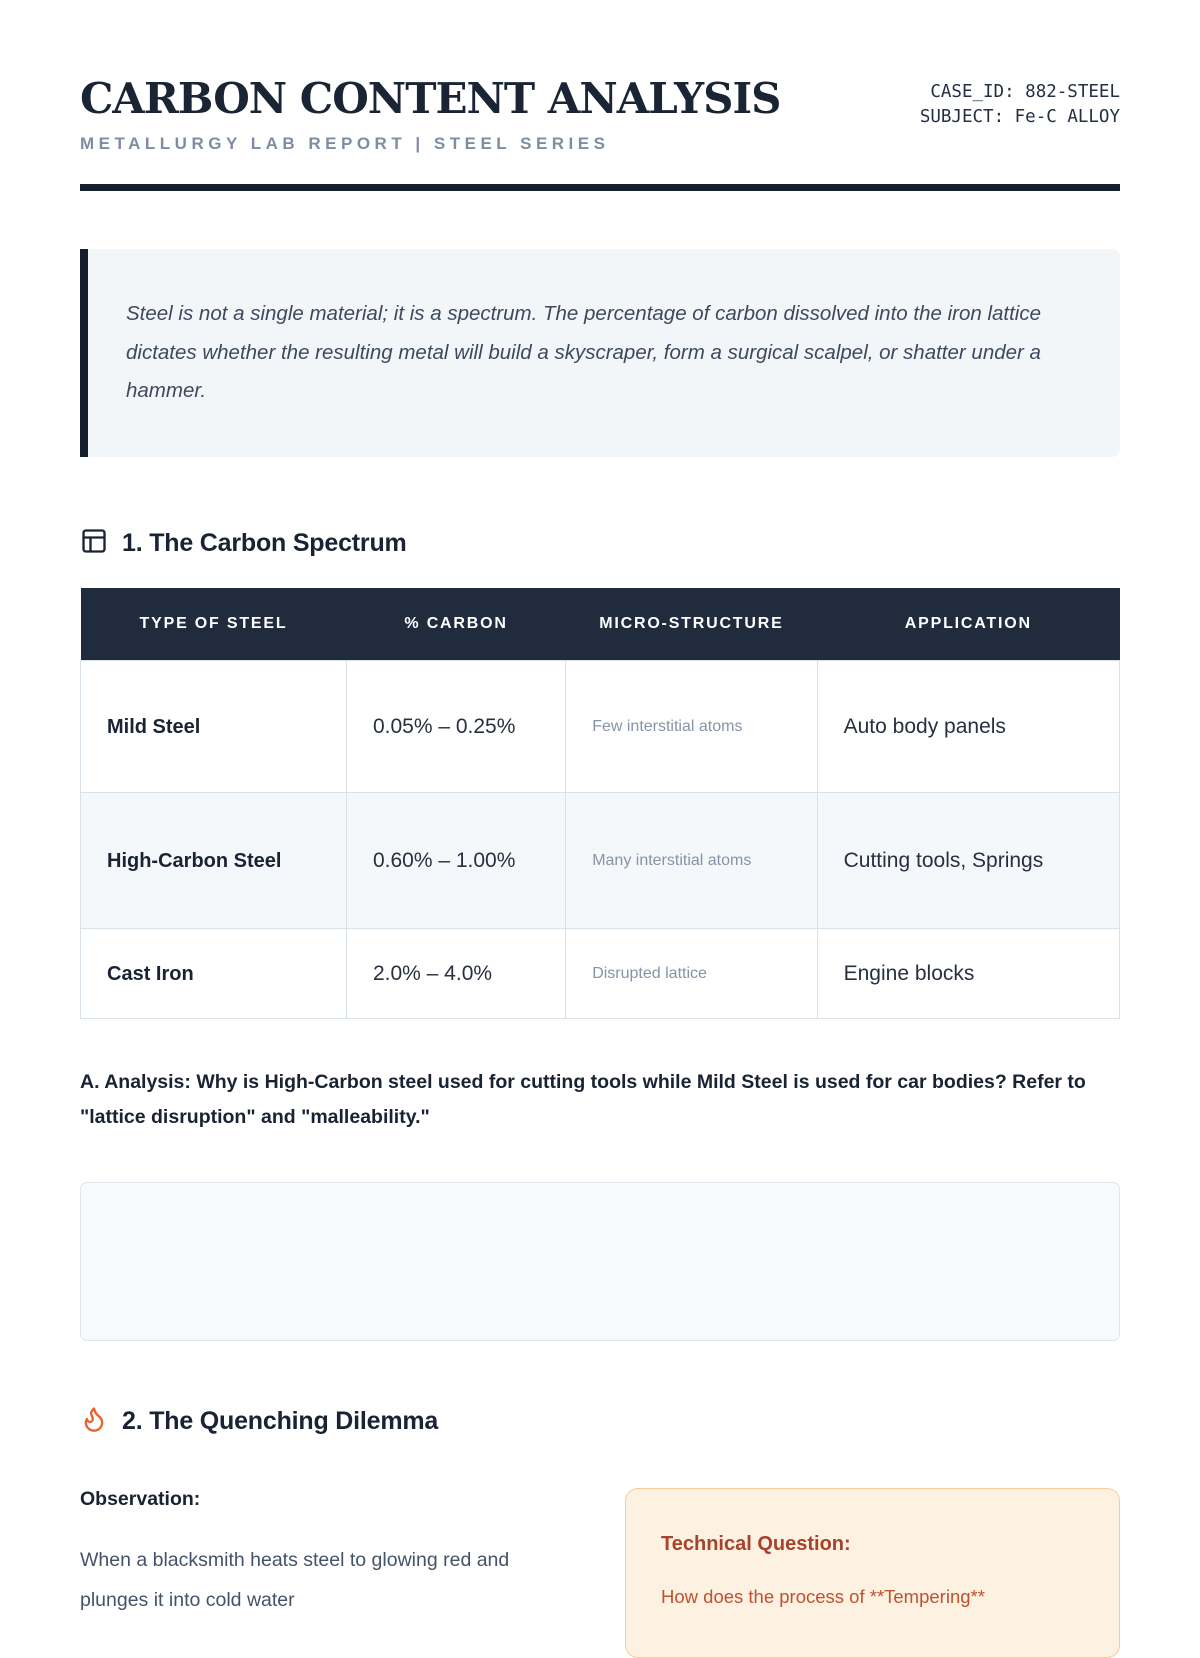  I want to click on column-header-application: Application, so click(968, 624).